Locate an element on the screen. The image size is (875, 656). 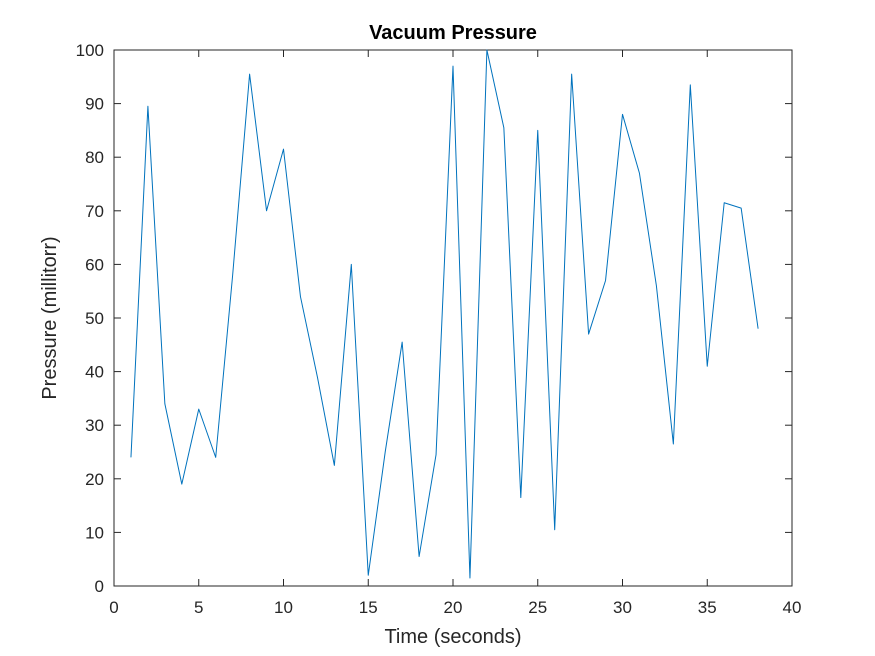
x-tick-label: 40 is located at coordinates (792, 607).